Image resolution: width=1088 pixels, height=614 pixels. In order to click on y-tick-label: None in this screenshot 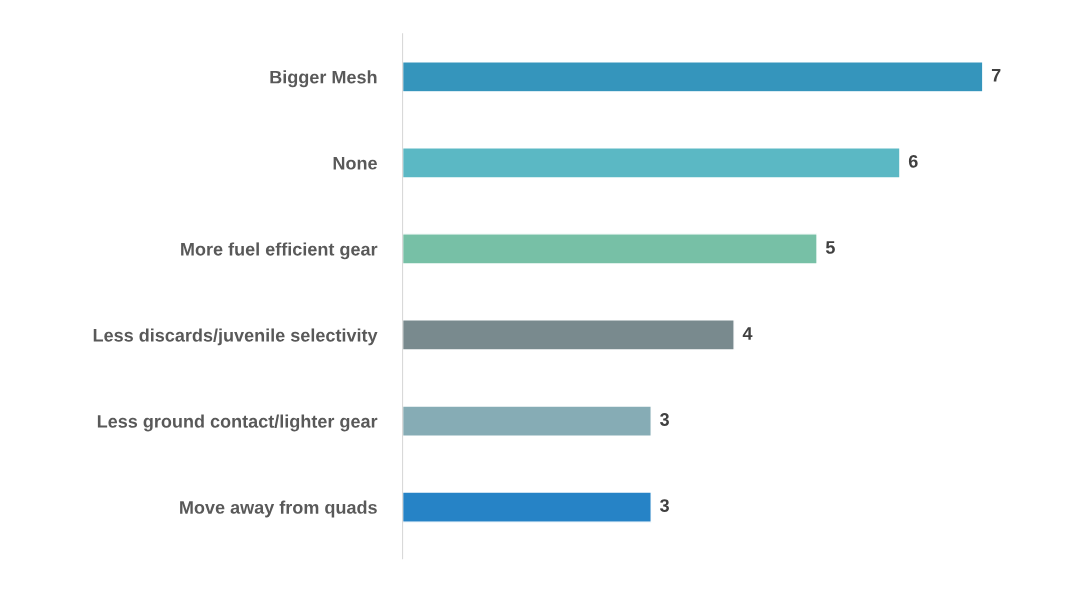, I will do `click(355, 163)`.